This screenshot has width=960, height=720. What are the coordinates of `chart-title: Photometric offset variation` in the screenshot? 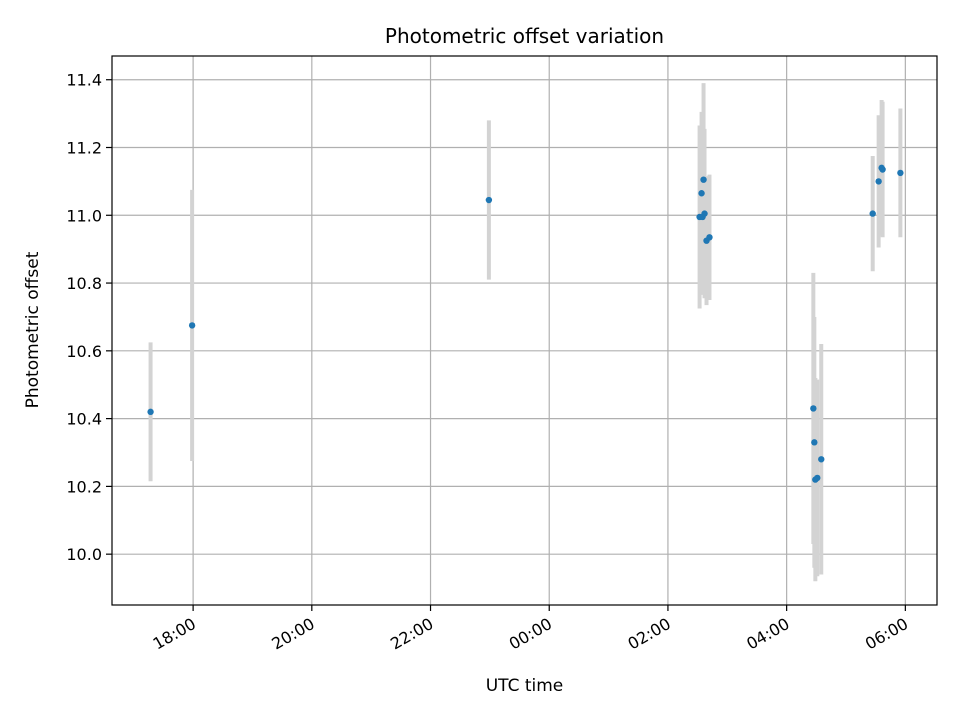 It's located at (524, 36).